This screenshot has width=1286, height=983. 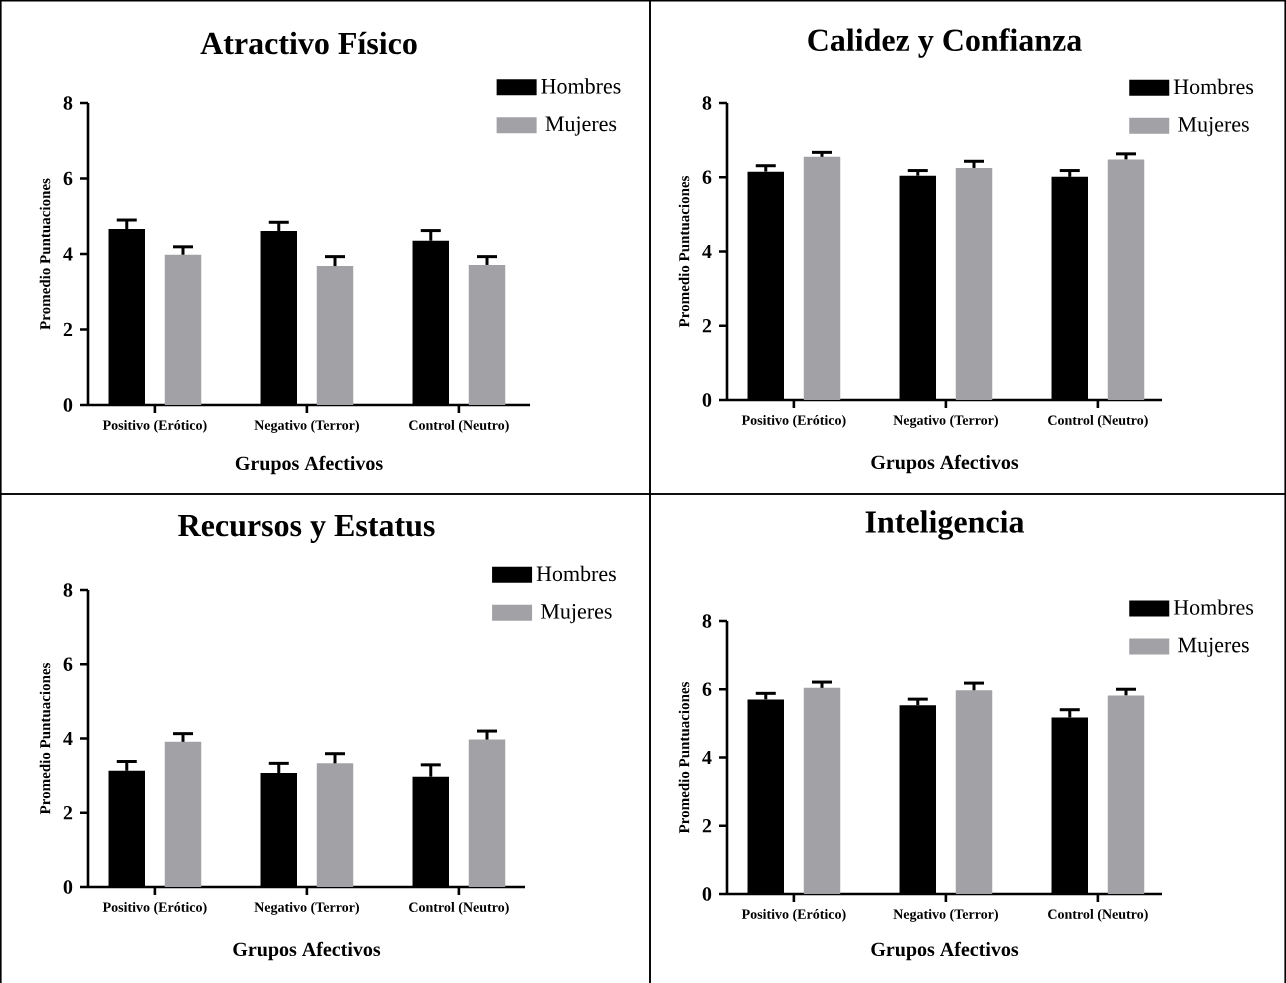 What do you see at coordinates (308, 43) in the screenshot?
I see `chart-title: Atractivo Físico` at bounding box center [308, 43].